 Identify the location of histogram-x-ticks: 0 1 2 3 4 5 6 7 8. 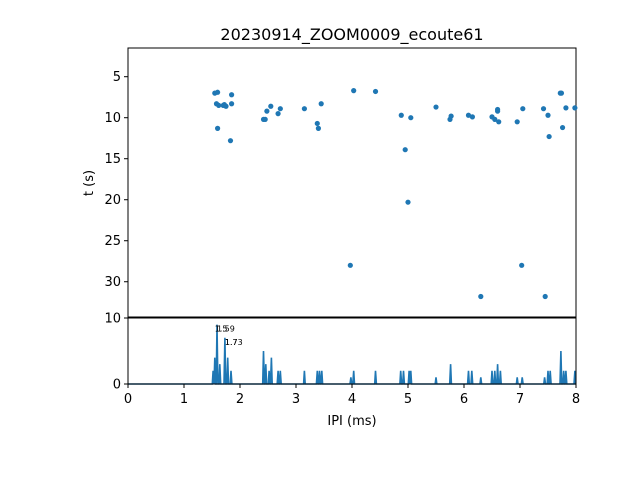
(352, 395).